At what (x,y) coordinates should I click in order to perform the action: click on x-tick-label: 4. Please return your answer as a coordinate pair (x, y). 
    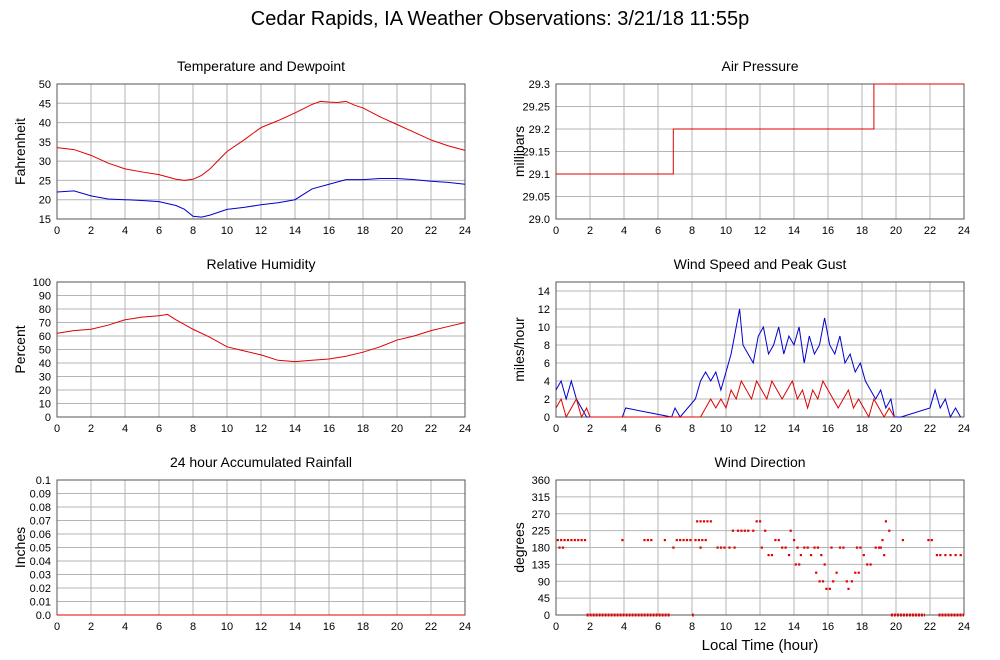
    Looking at the image, I should click on (125, 429).